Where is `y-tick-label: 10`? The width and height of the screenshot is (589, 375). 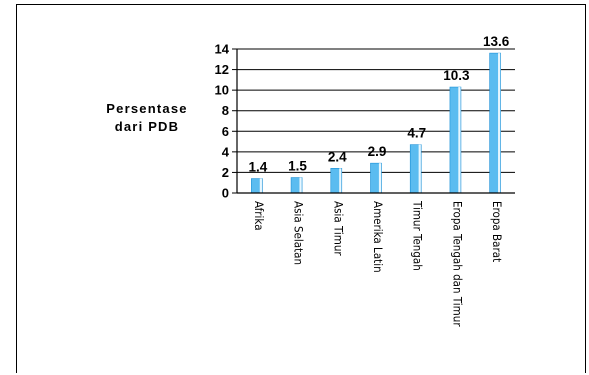
y-tick-label: 10 is located at coordinates (222, 90).